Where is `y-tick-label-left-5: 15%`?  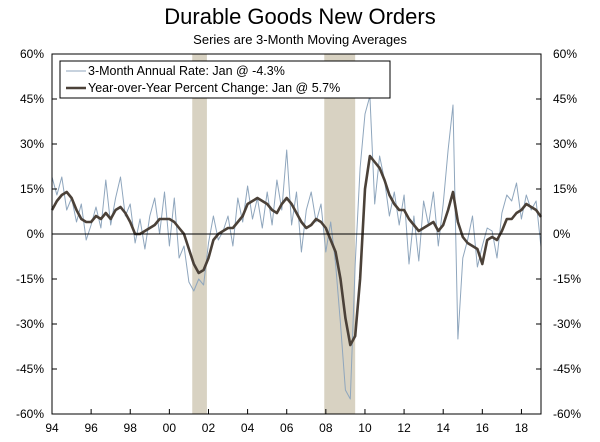 y-tick-label-left-5: 15% is located at coordinates (32, 189).